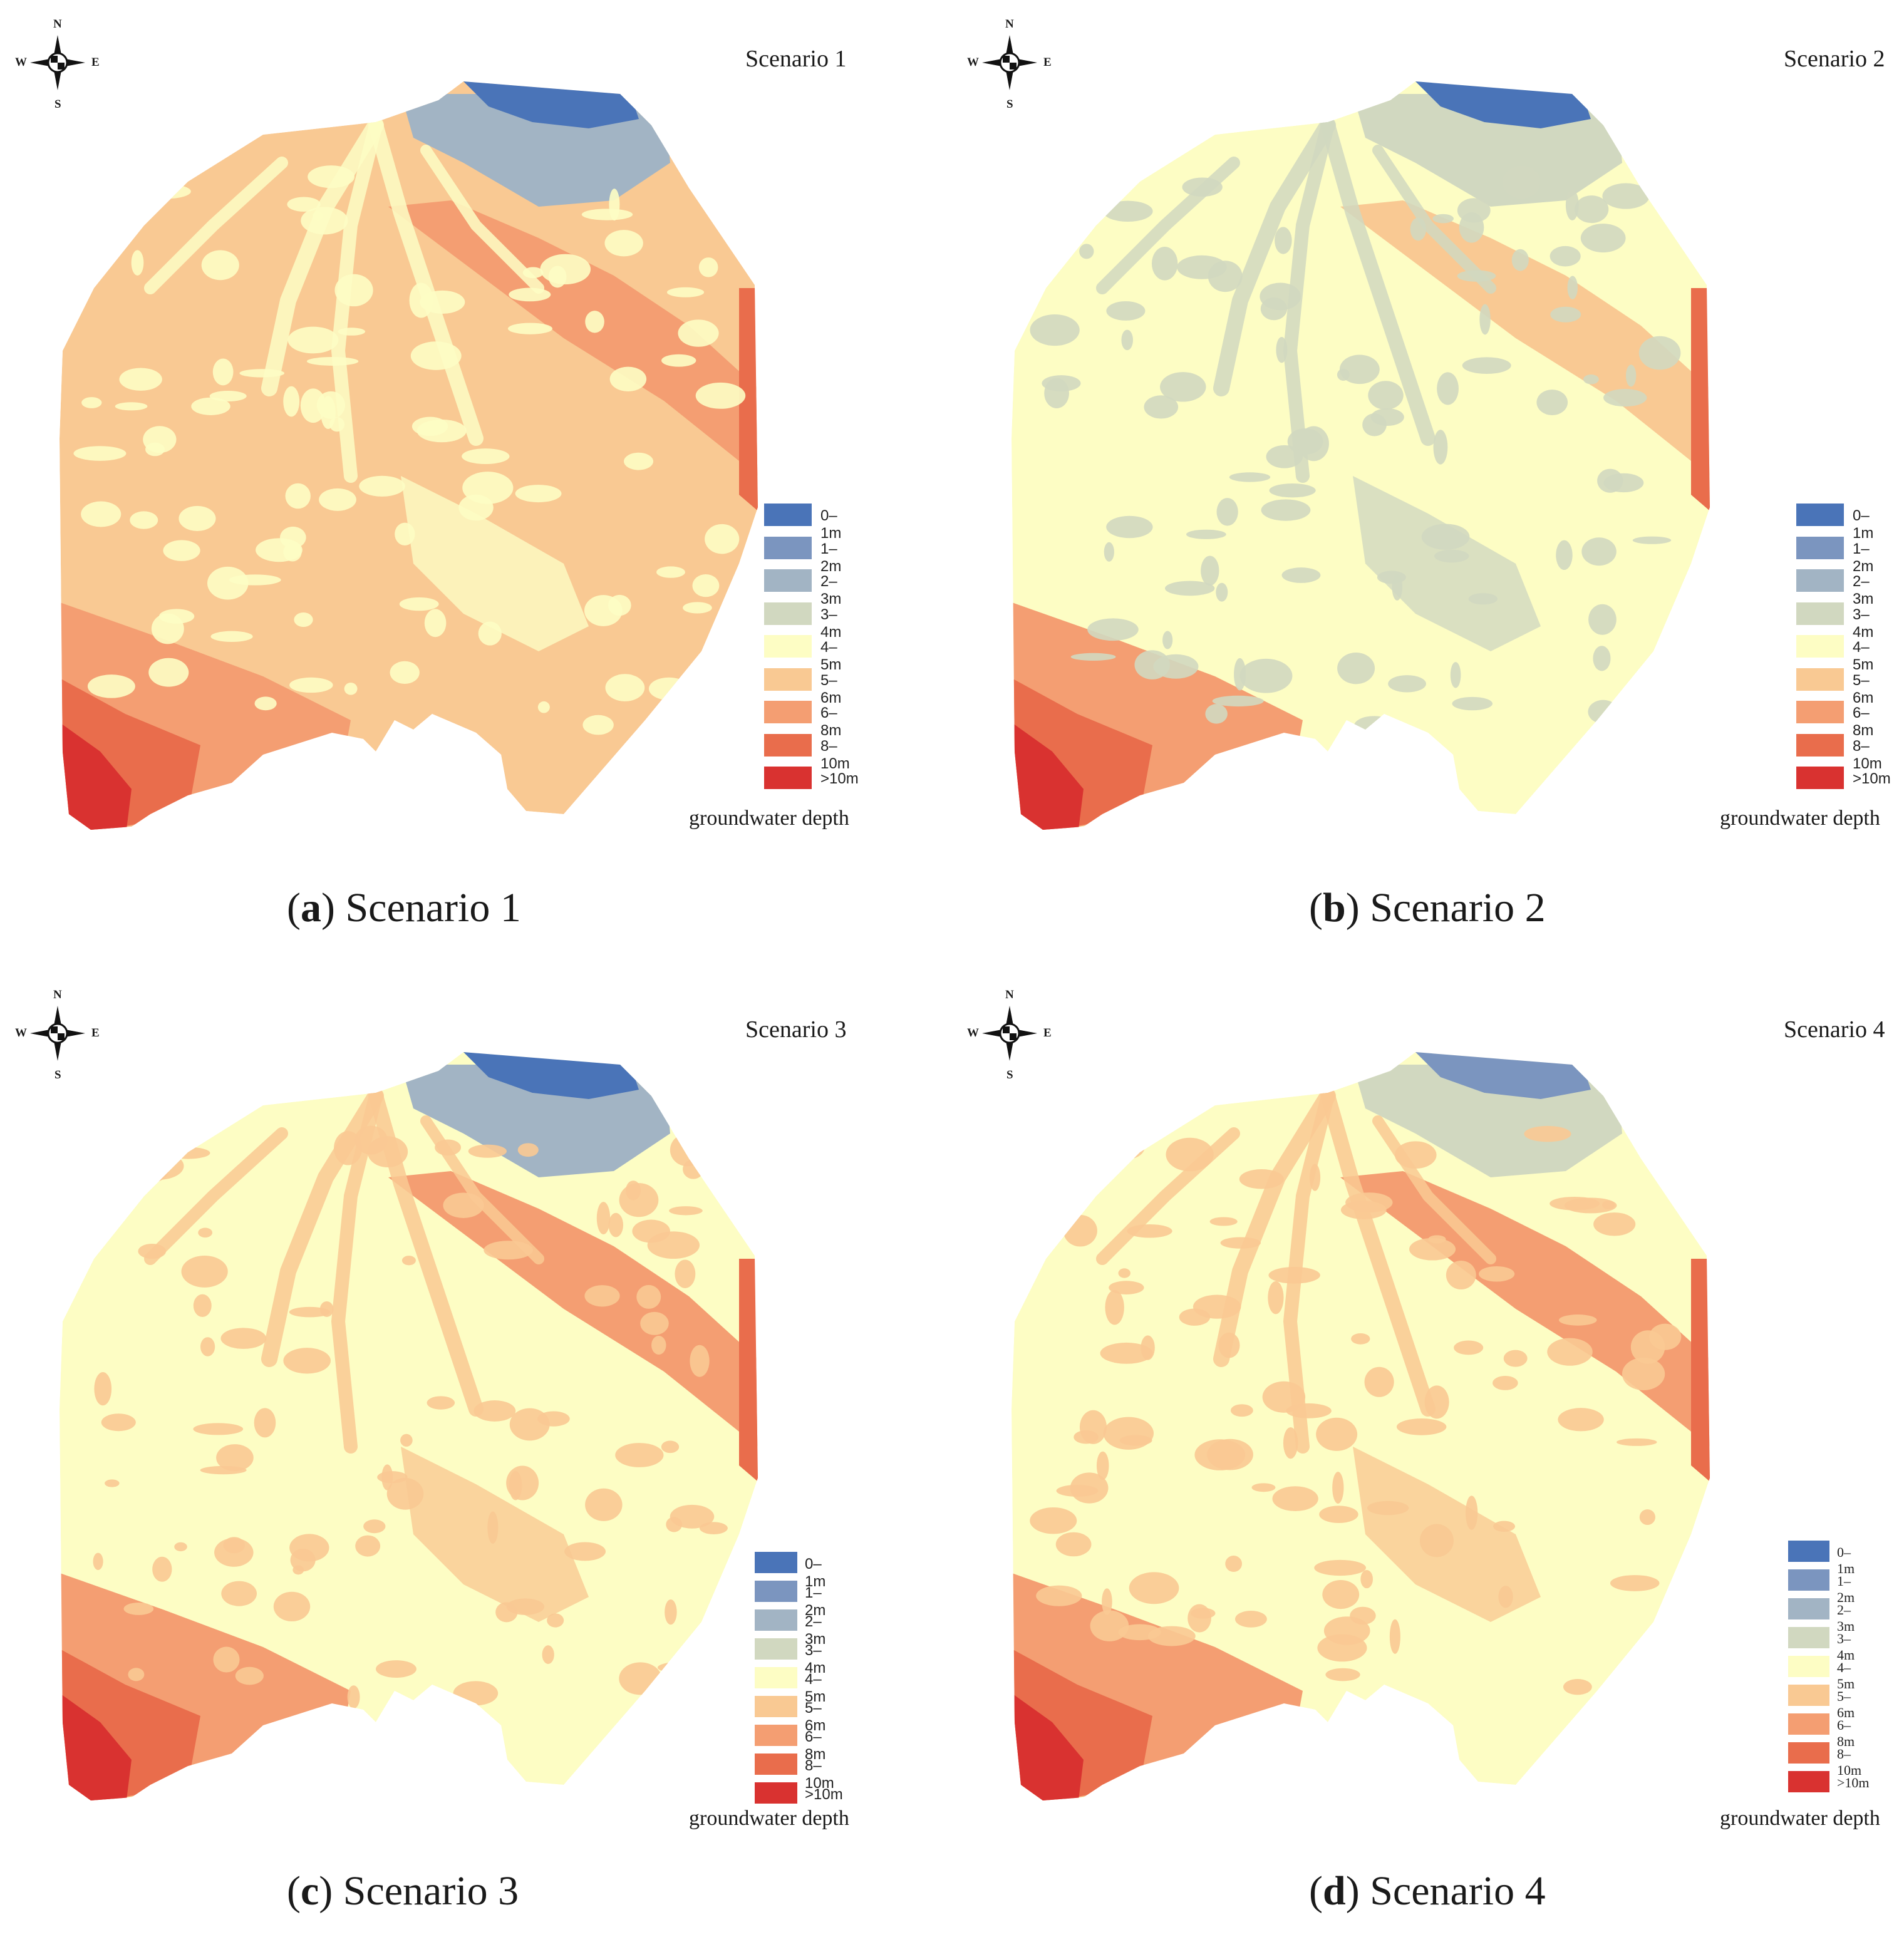  Describe the element at coordinates (796, 59) in the screenshot. I see `scenario-title: Scenario 1` at that location.